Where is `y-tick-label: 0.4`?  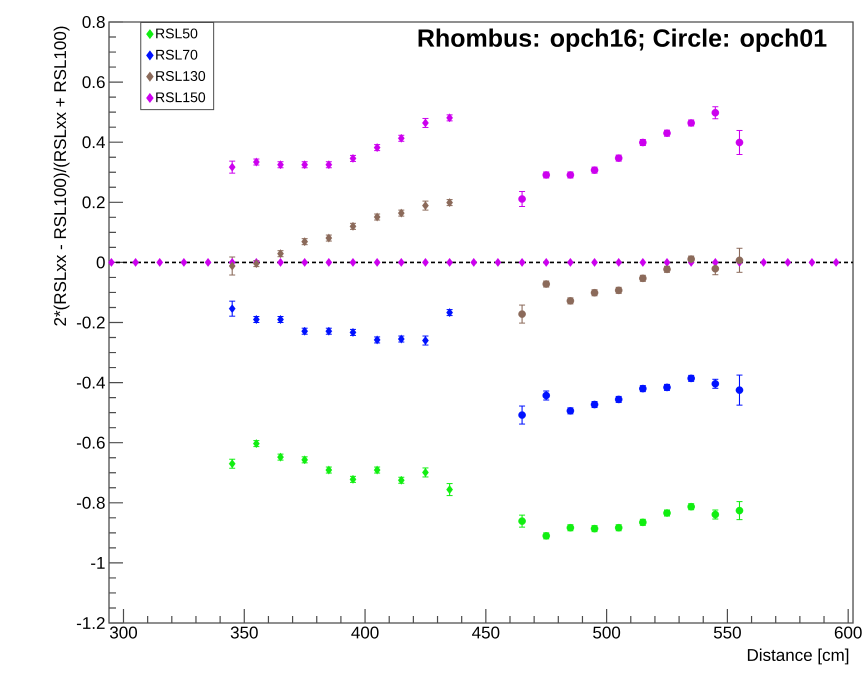 y-tick-label: 0.4 is located at coordinates (93, 142).